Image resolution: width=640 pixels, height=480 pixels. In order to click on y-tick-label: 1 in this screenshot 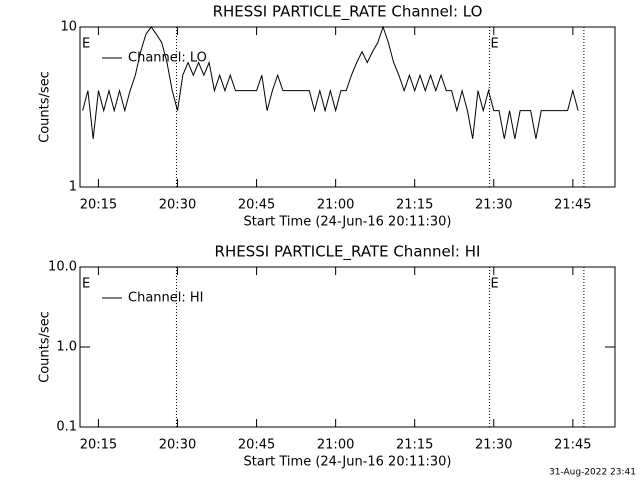, I will do `click(73, 187)`.